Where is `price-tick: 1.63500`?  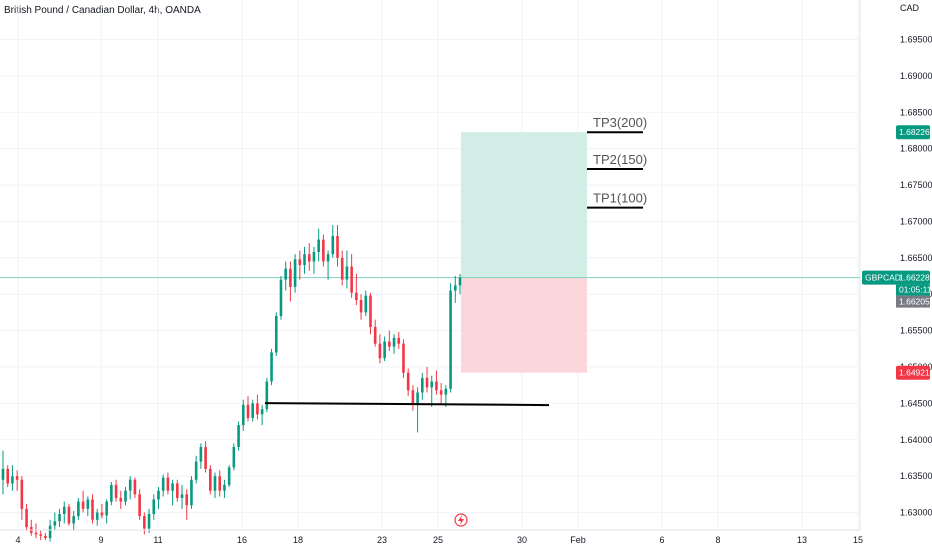 price-tick: 1.63500 is located at coordinates (916, 476).